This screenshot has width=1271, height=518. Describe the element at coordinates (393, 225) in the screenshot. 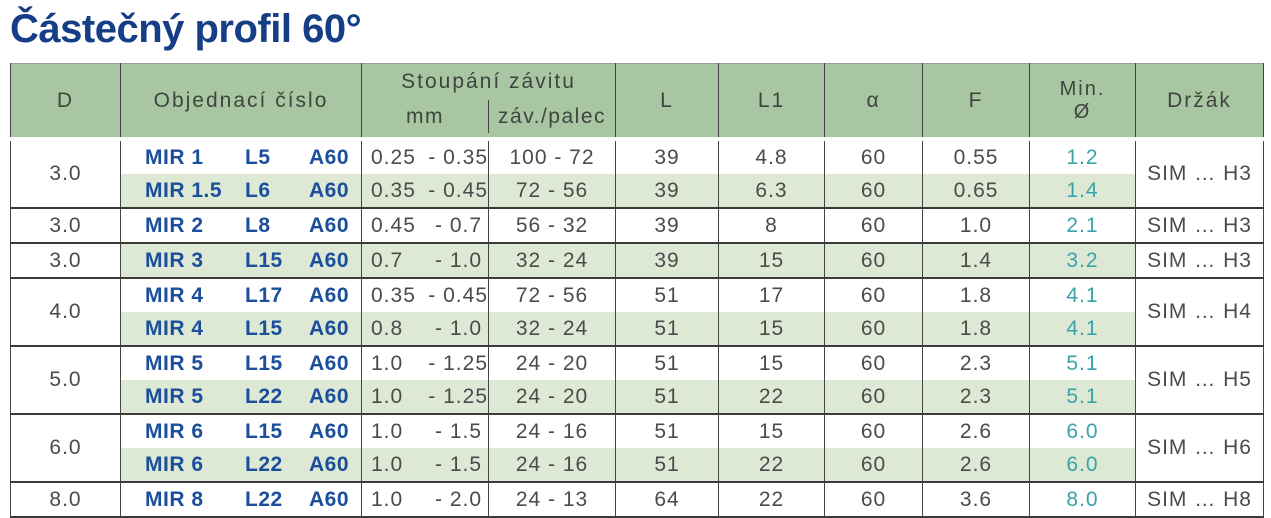

I see `pitch-mm-min: 0.45` at that location.